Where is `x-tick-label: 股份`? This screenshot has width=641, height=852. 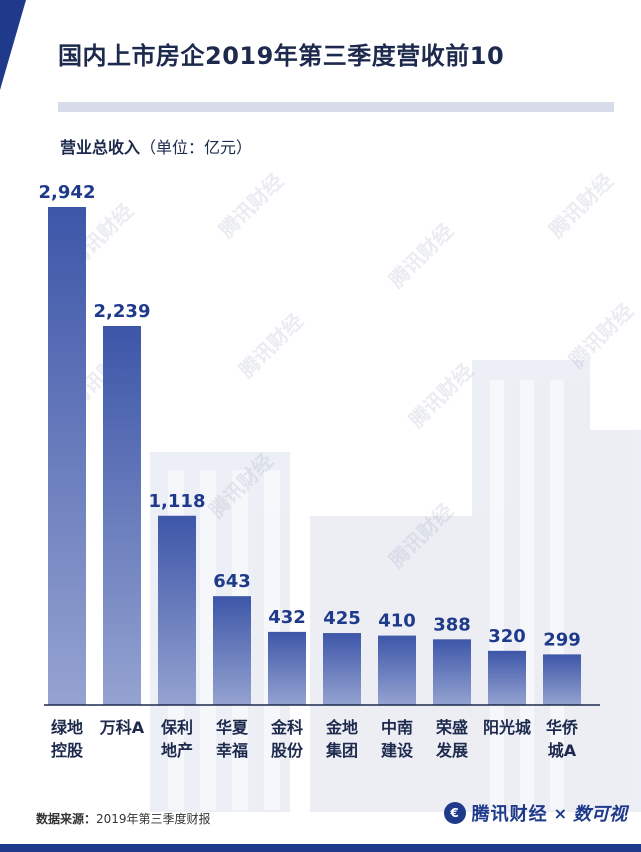 x-tick-label: 股份 is located at coordinates (287, 750).